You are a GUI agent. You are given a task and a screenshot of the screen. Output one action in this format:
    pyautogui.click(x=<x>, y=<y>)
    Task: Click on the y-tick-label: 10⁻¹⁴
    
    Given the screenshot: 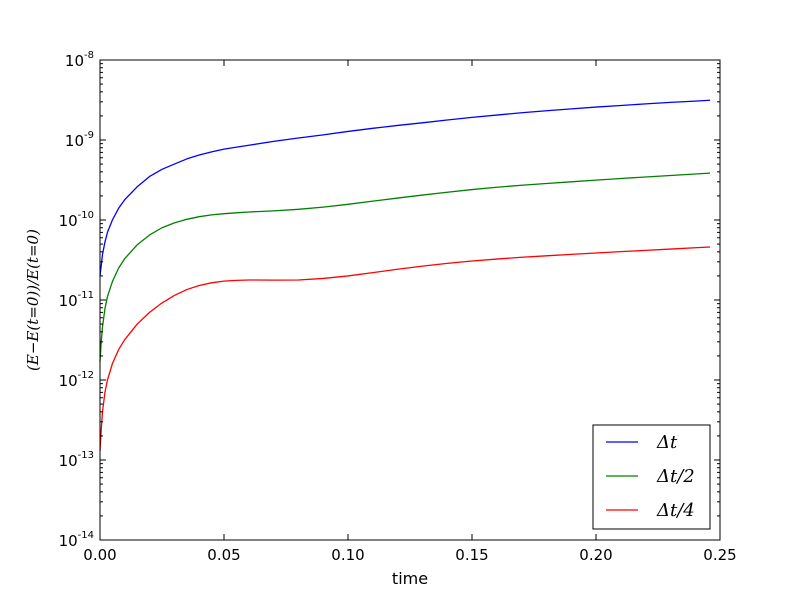 What is the action you would take?
    pyautogui.click(x=76, y=540)
    